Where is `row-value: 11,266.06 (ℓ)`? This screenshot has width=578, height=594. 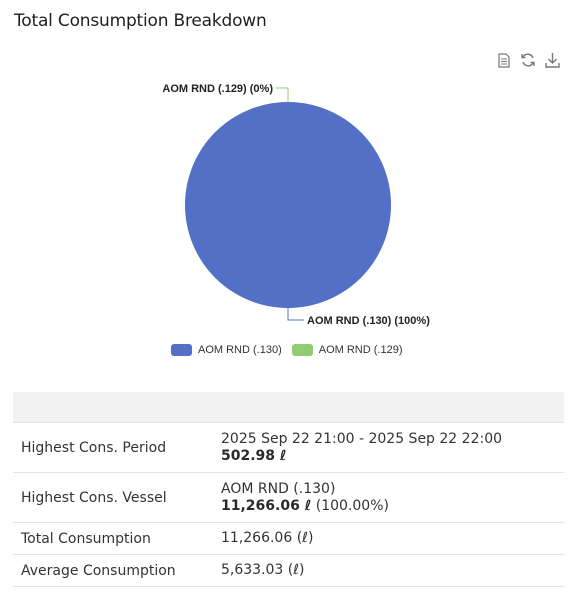 row-value: 11,266.06 (ℓ) is located at coordinates (392, 538).